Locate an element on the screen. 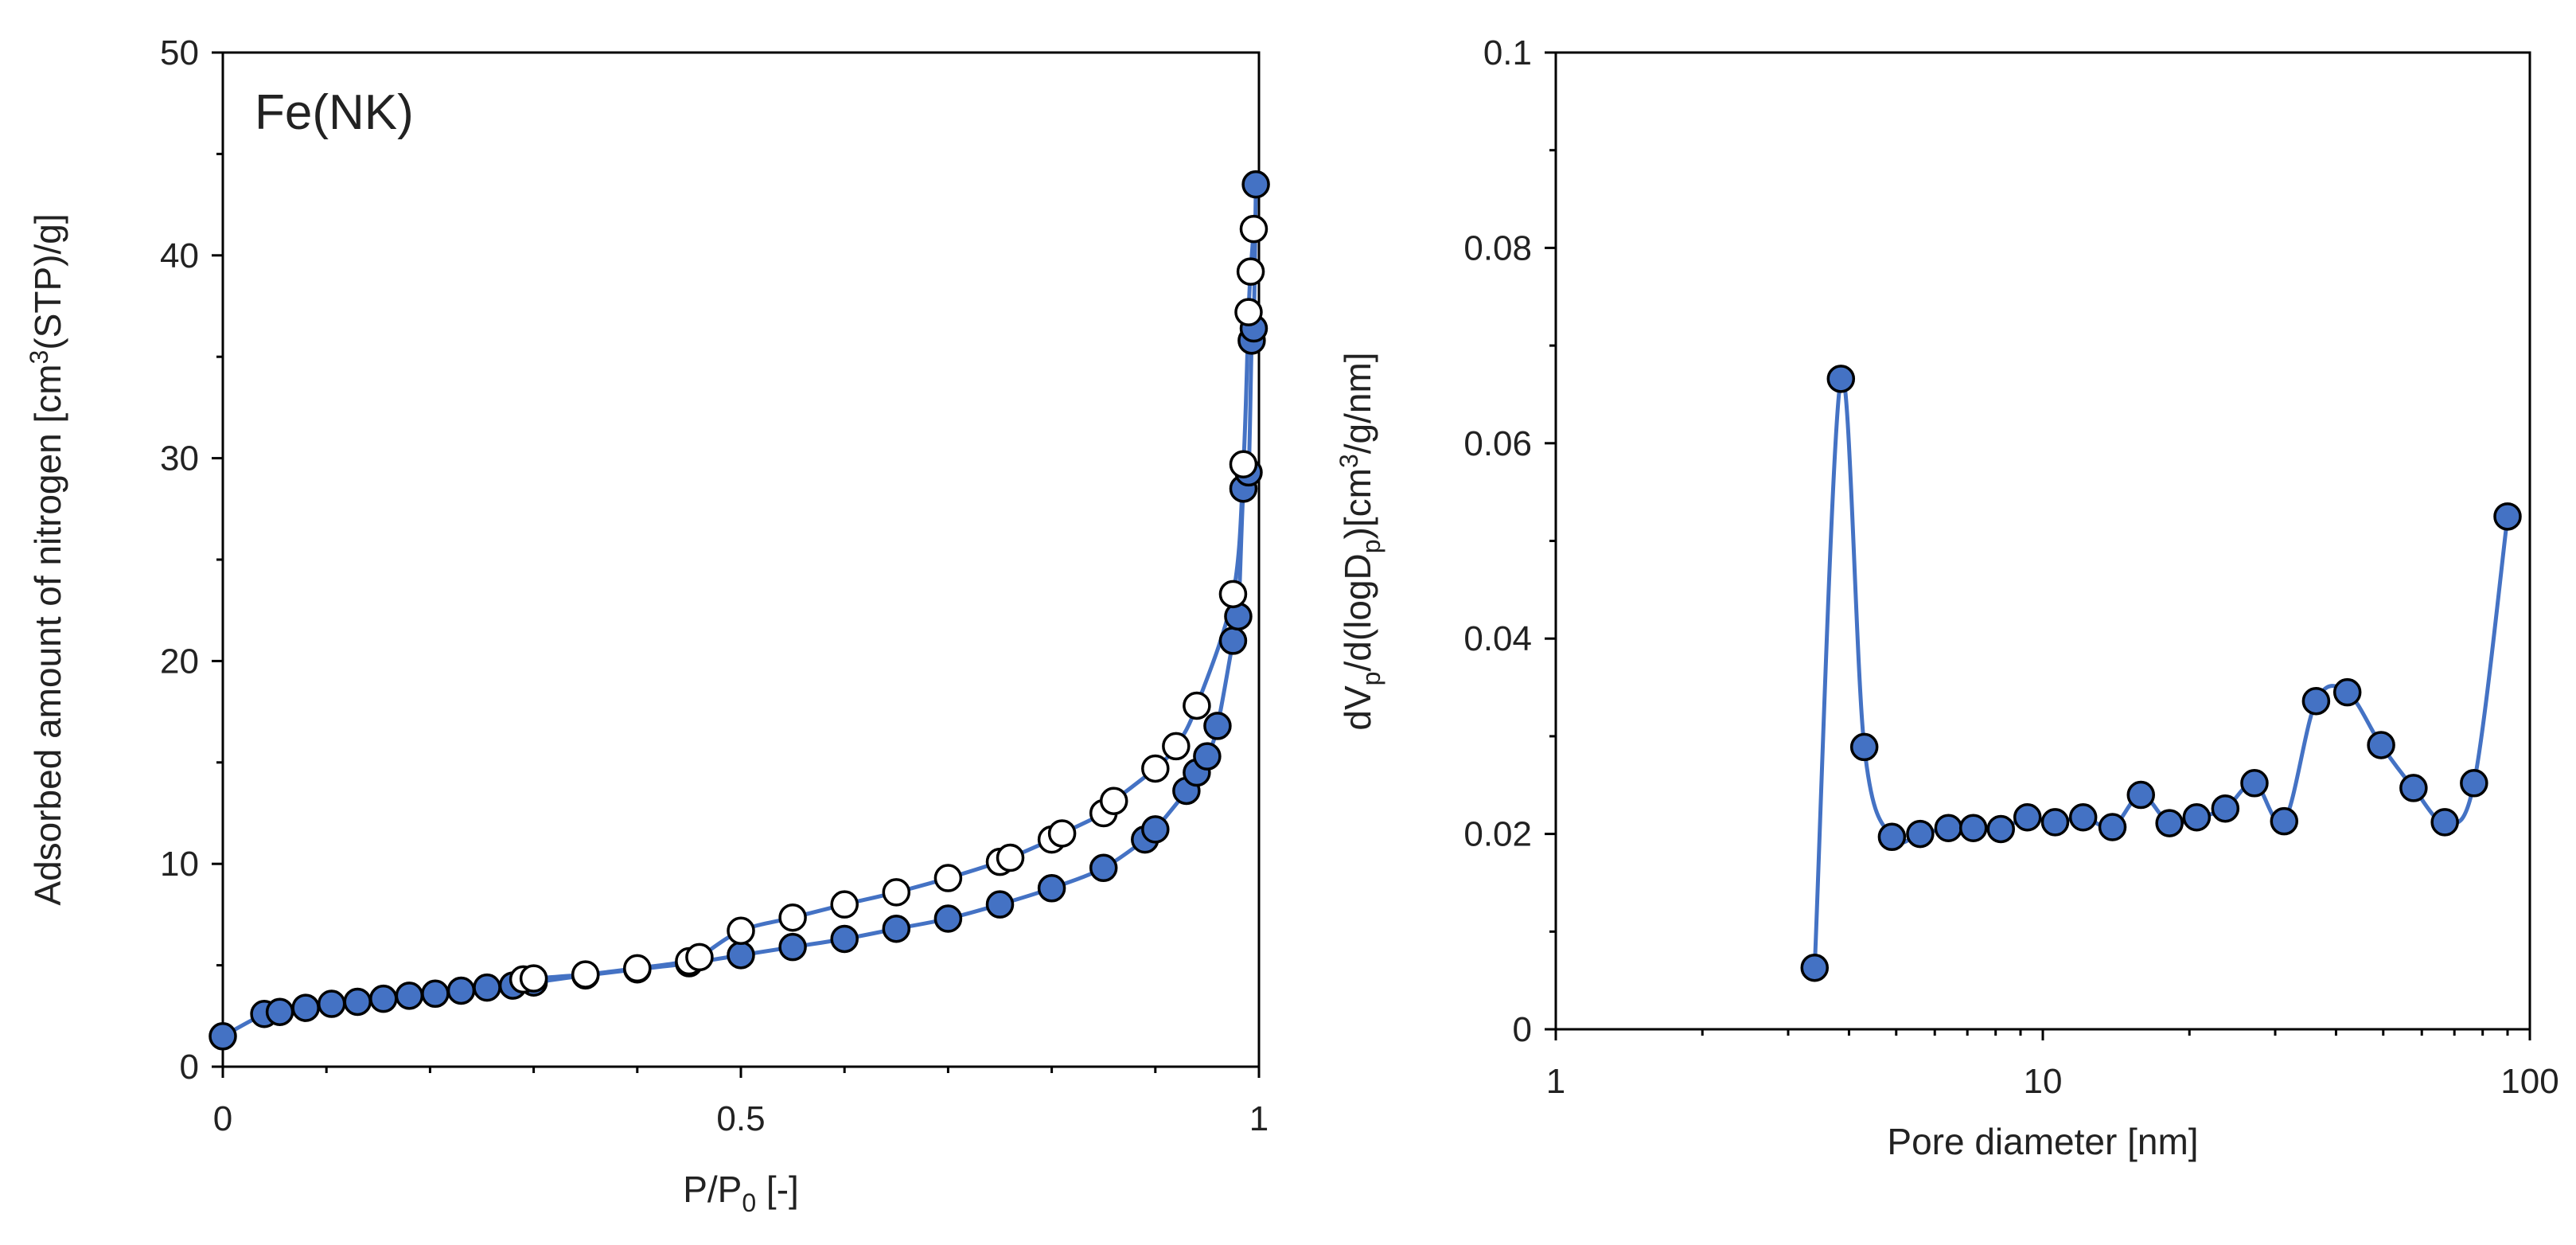 Image resolution: width=2576 pixels, height=1245 pixels. pore-curve is located at coordinates (2161, 670).